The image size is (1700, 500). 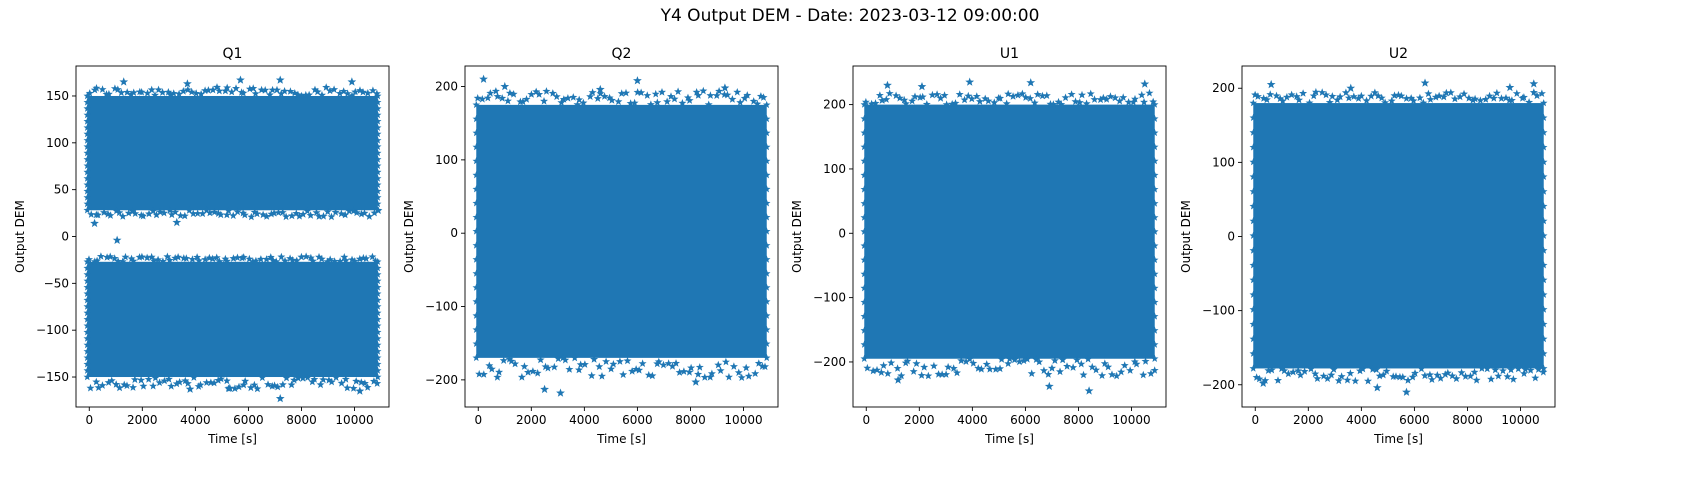 I want to click on x-tick-label: 8000, so click(x=301, y=420).